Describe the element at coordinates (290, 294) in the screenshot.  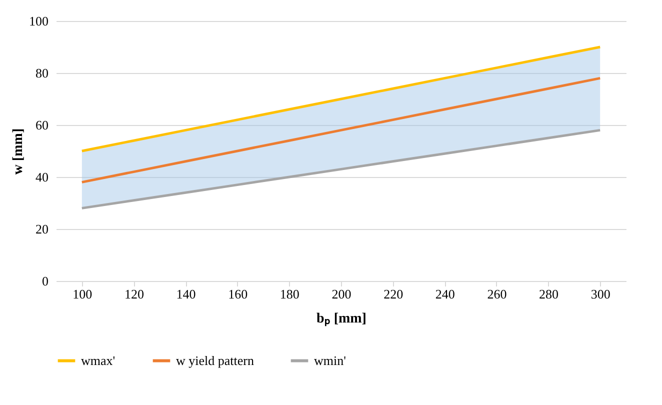
I see `x-tick-label: 180` at that location.